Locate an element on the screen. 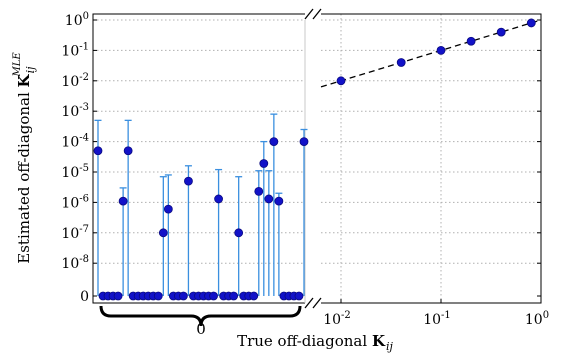 The image size is (564, 356). y-tick-label: 10⁻⁸ is located at coordinates (75, 263).